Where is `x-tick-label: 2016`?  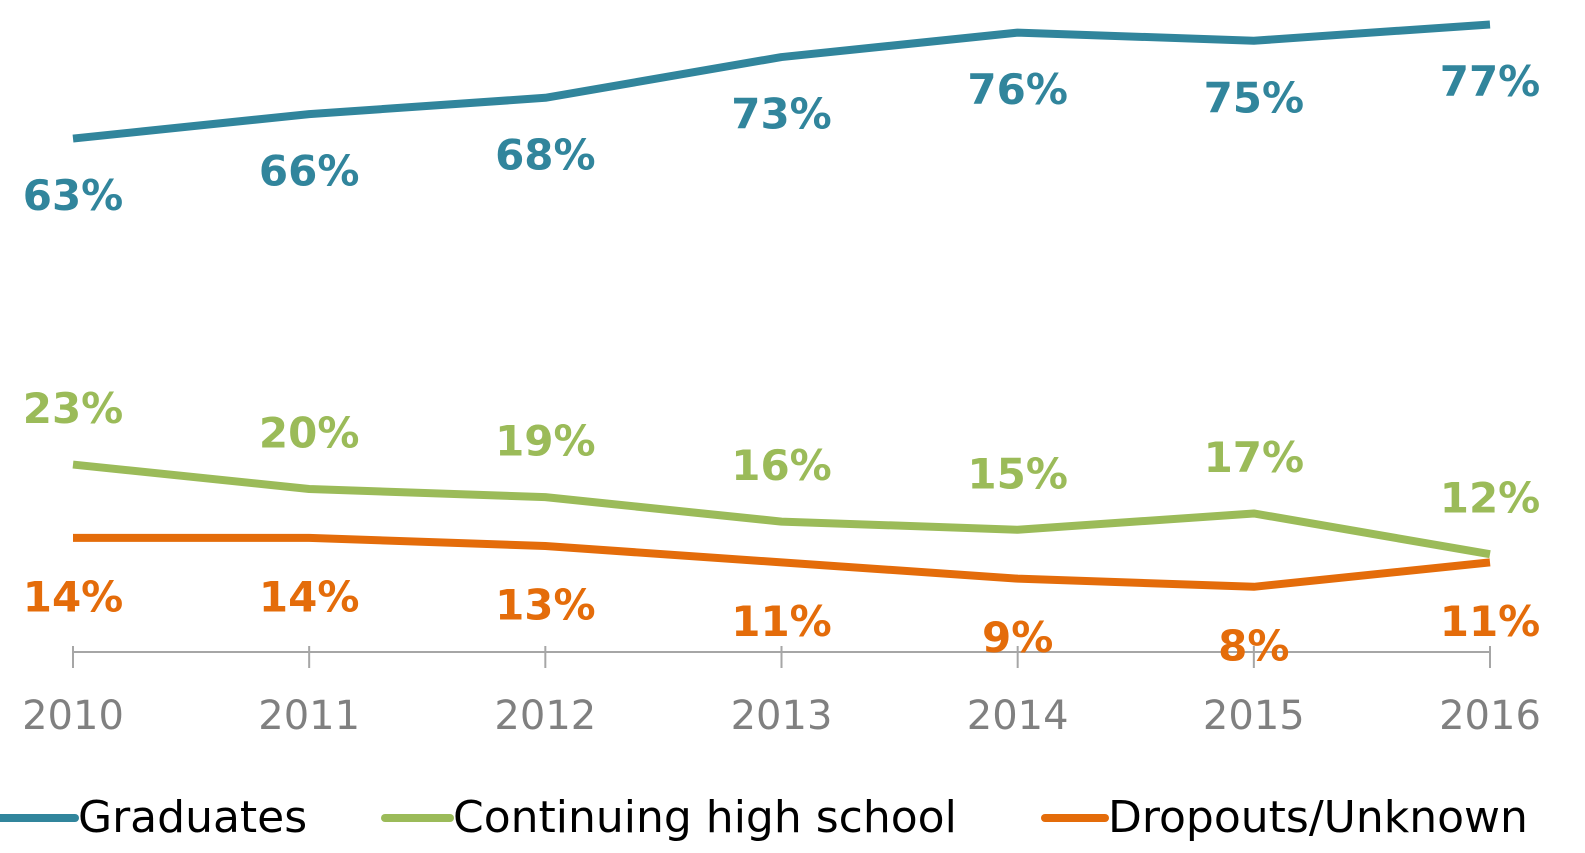 x-tick-label: 2016 is located at coordinates (1490, 716).